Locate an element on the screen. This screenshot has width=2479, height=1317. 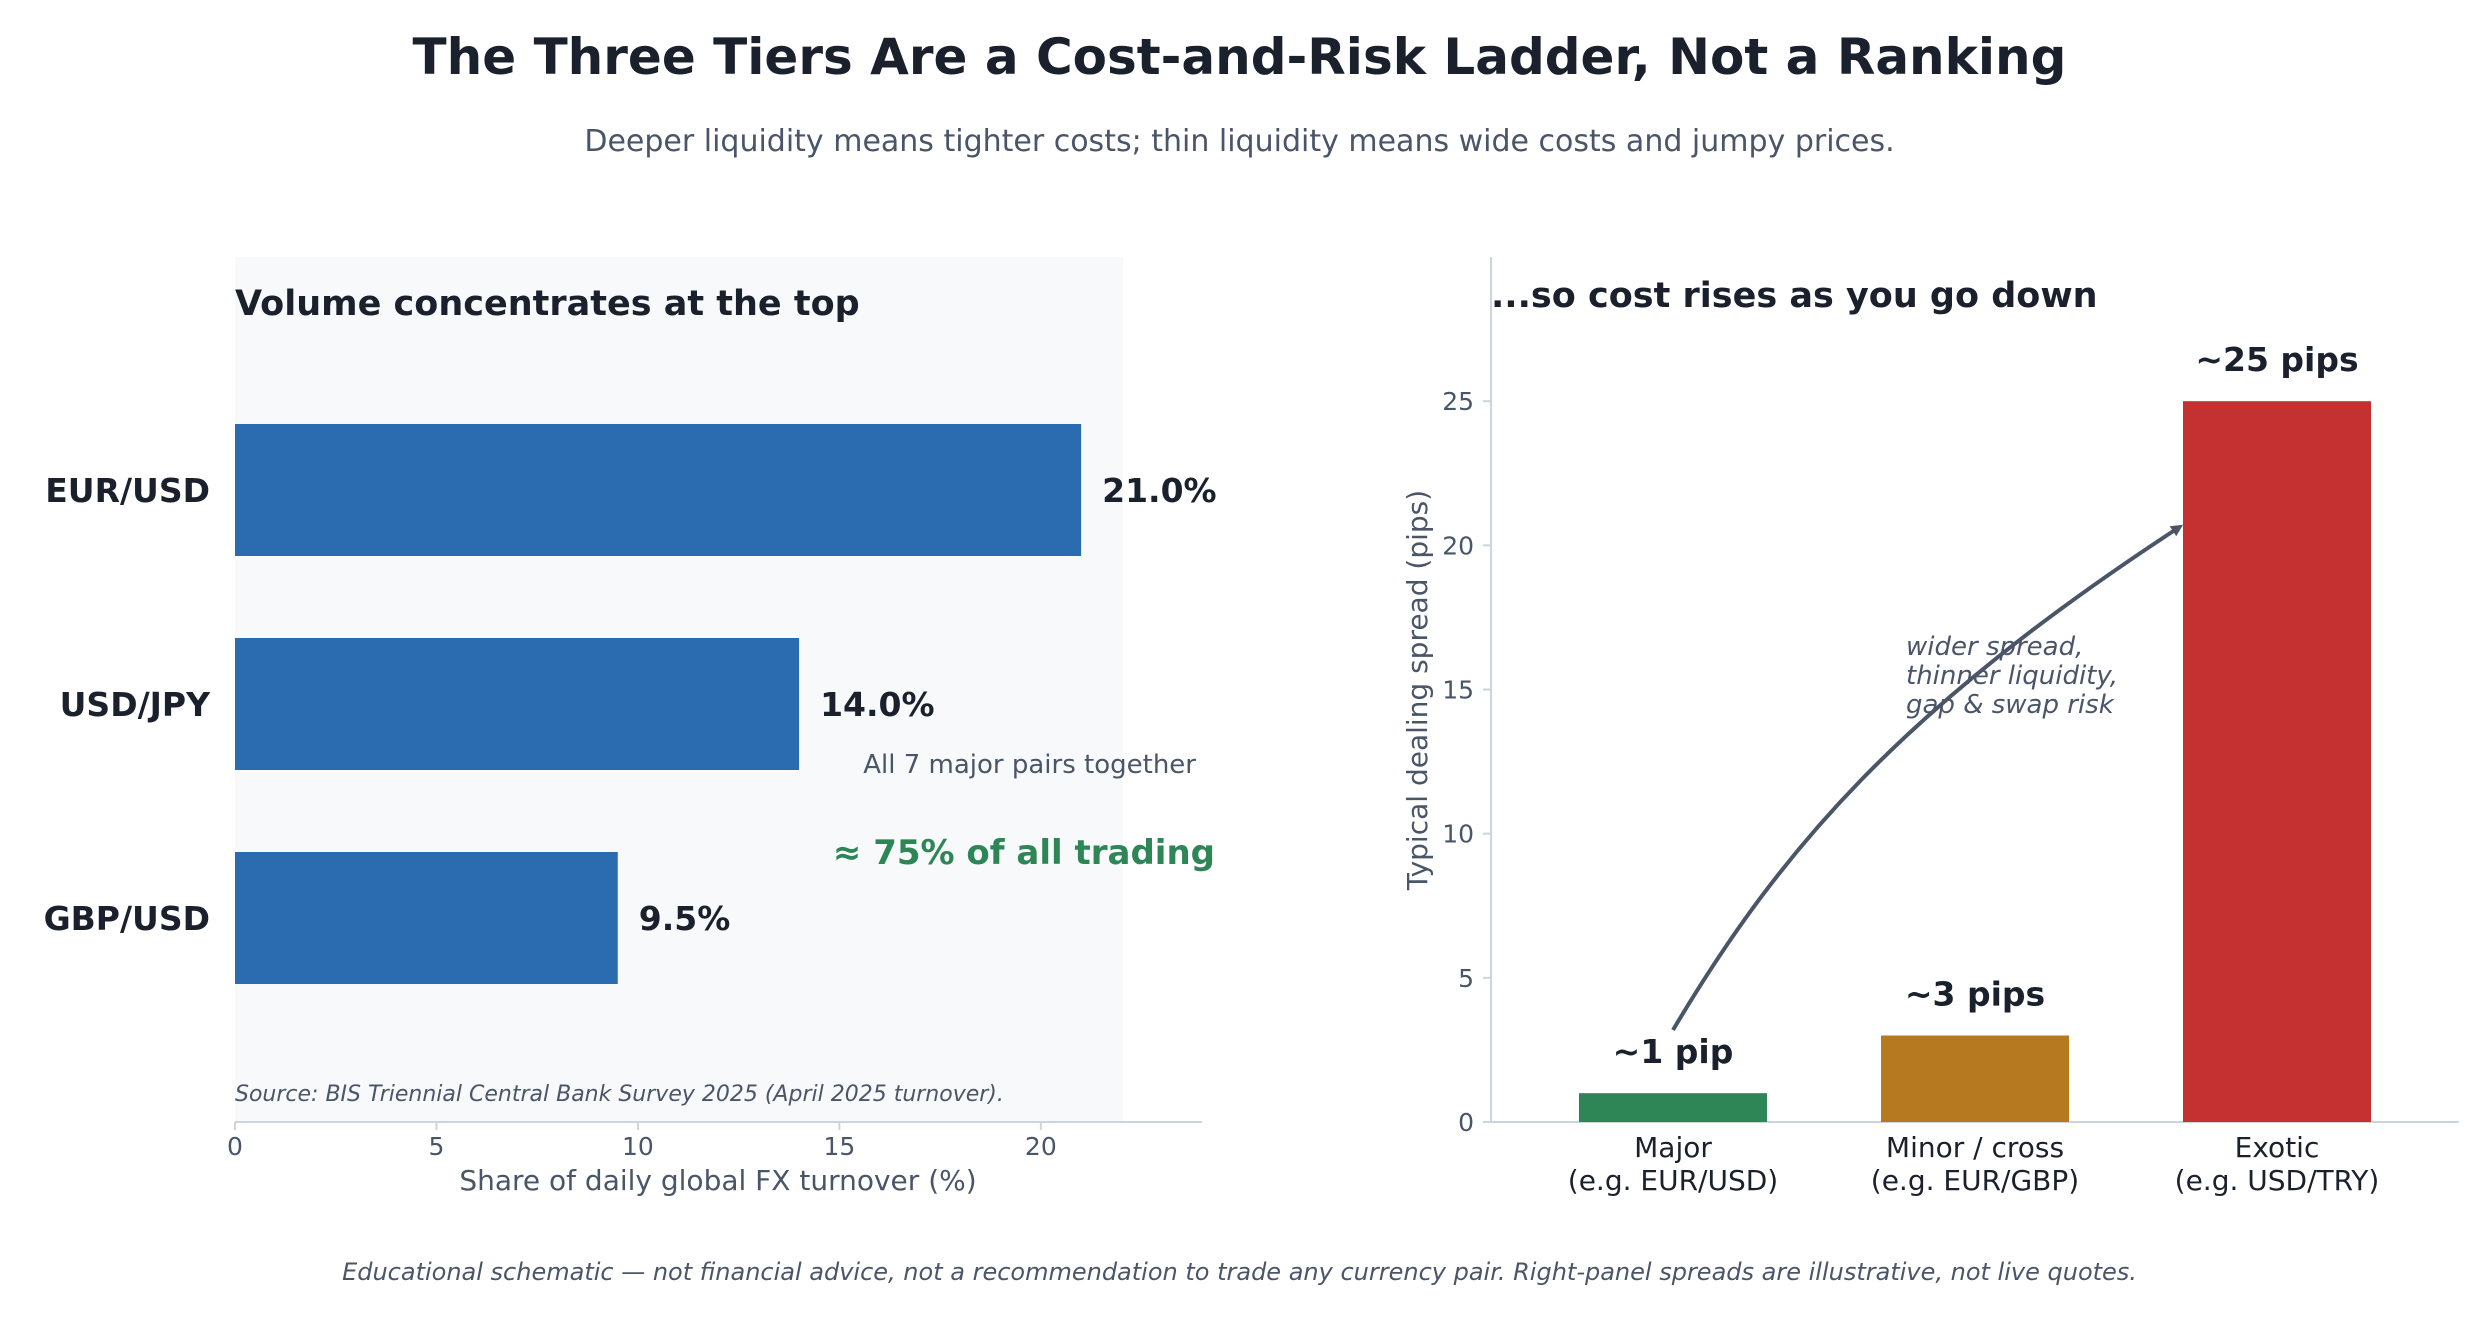
left-value-labels: 21.0% 14.0% 9.5% is located at coordinates (928, 704).